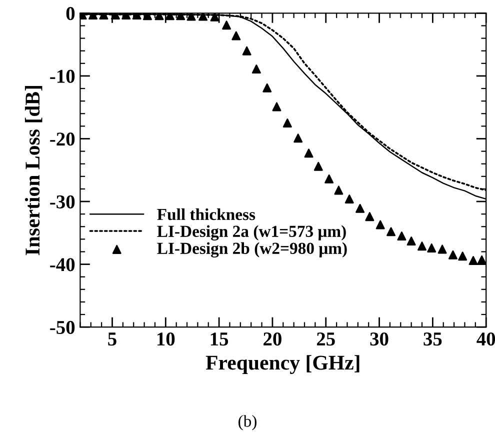 The width and height of the screenshot is (495, 439). I want to click on x-tick-label: 35, so click(433, 339).